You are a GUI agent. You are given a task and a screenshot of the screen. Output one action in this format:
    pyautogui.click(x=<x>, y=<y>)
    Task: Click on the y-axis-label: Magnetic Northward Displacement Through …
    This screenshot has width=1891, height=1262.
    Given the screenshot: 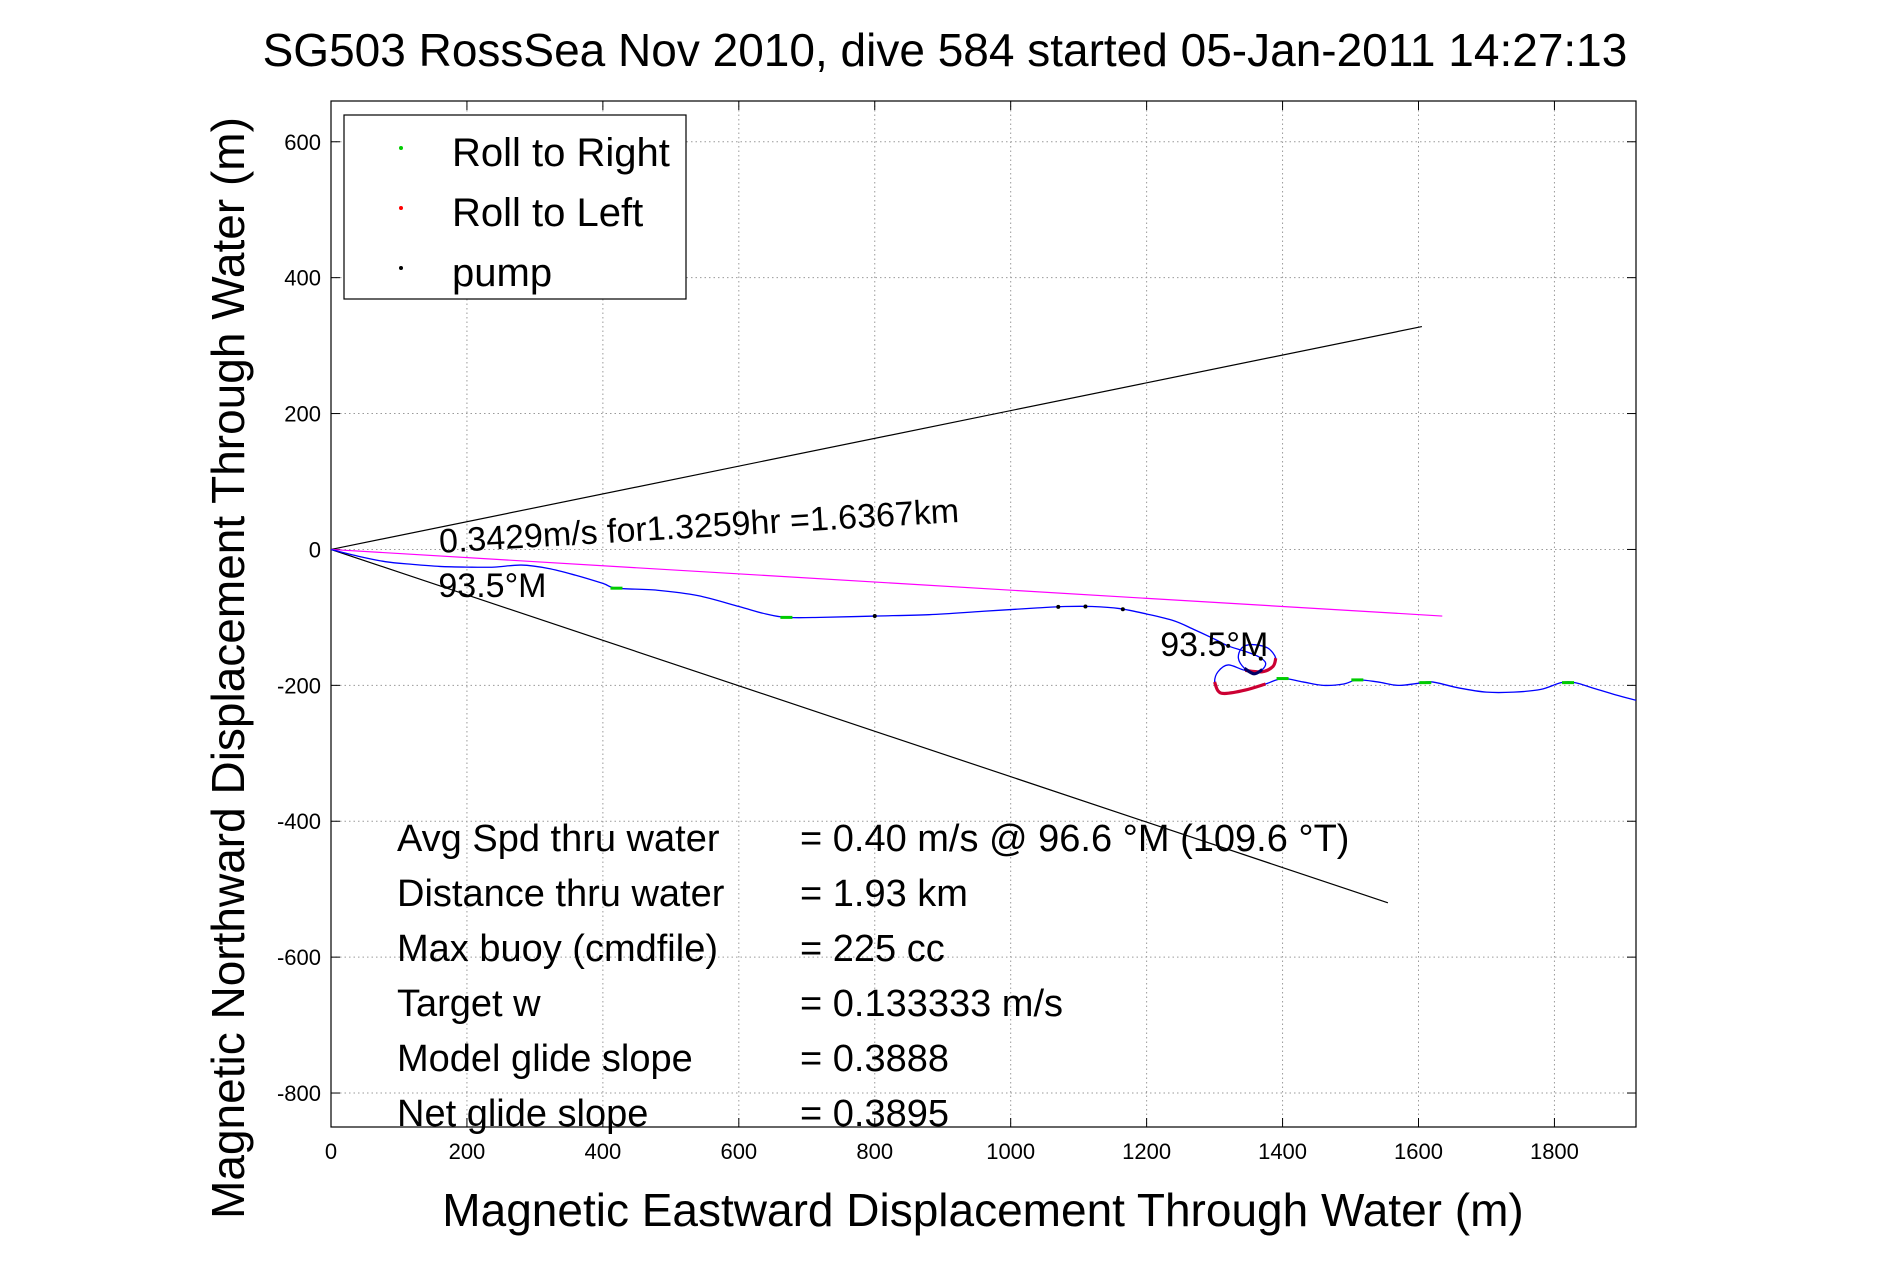 What is the action you would take?
    pyautogui.click(x=228, y=668)
    